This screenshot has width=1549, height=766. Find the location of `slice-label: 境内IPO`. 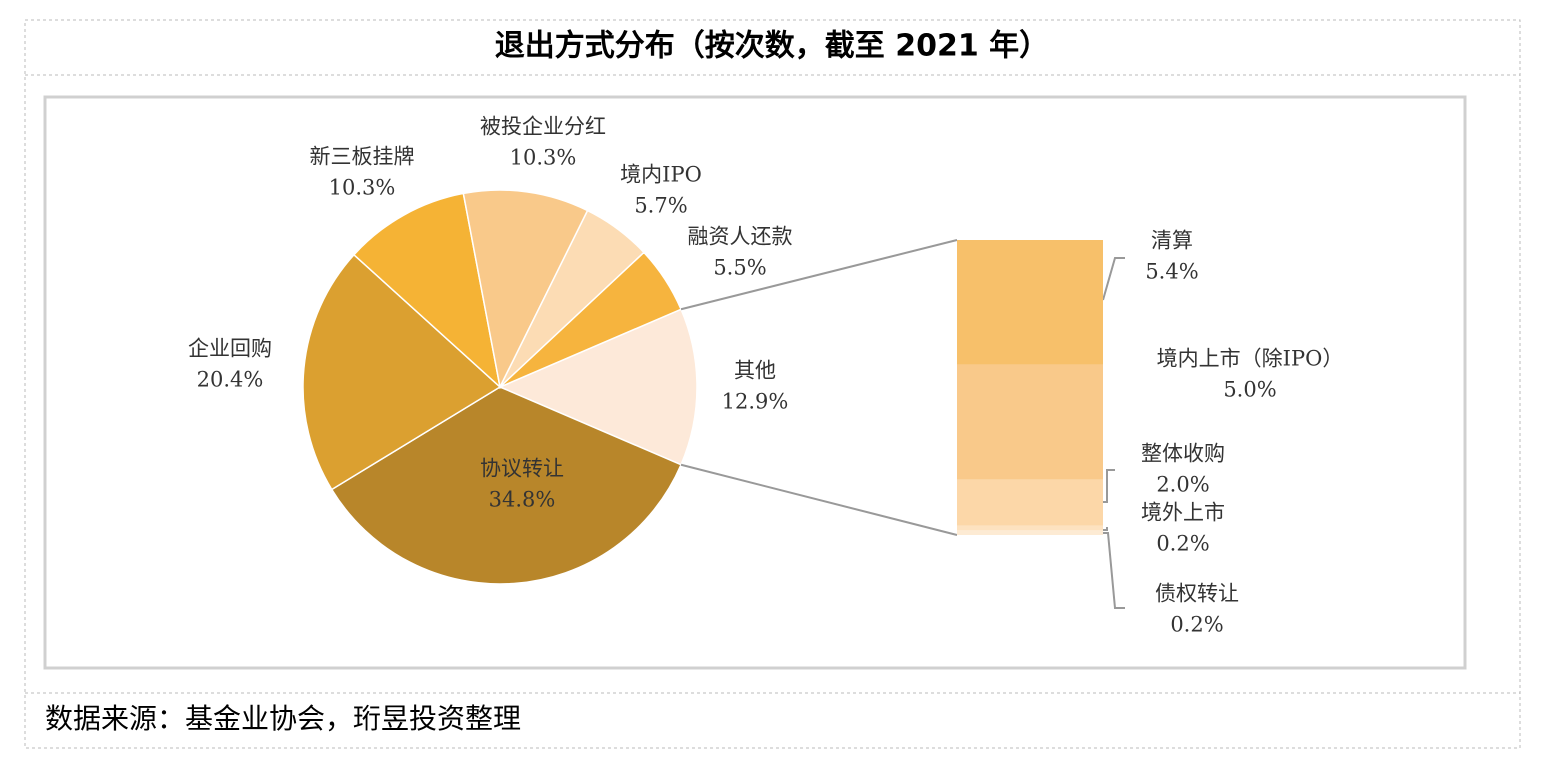

slice-label: 境内IPO is located at coordinates (661, 175).